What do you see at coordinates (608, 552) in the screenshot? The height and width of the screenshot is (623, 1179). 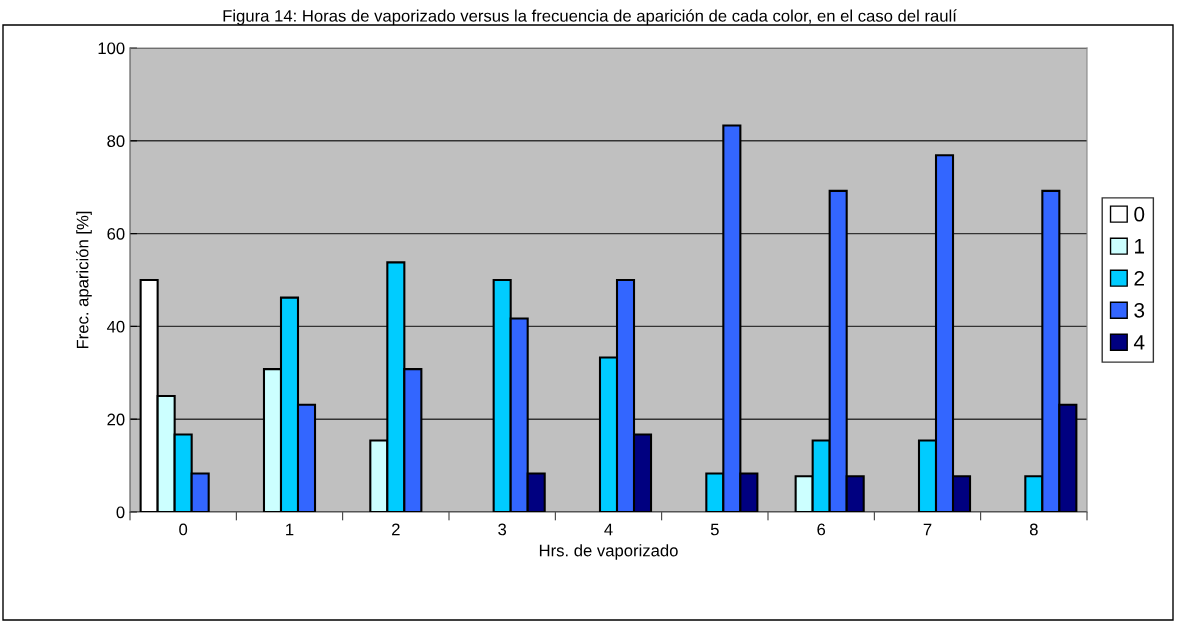 I see `x-axis-title: Hrs. de vaporizado` at bounding box center [608, 552].